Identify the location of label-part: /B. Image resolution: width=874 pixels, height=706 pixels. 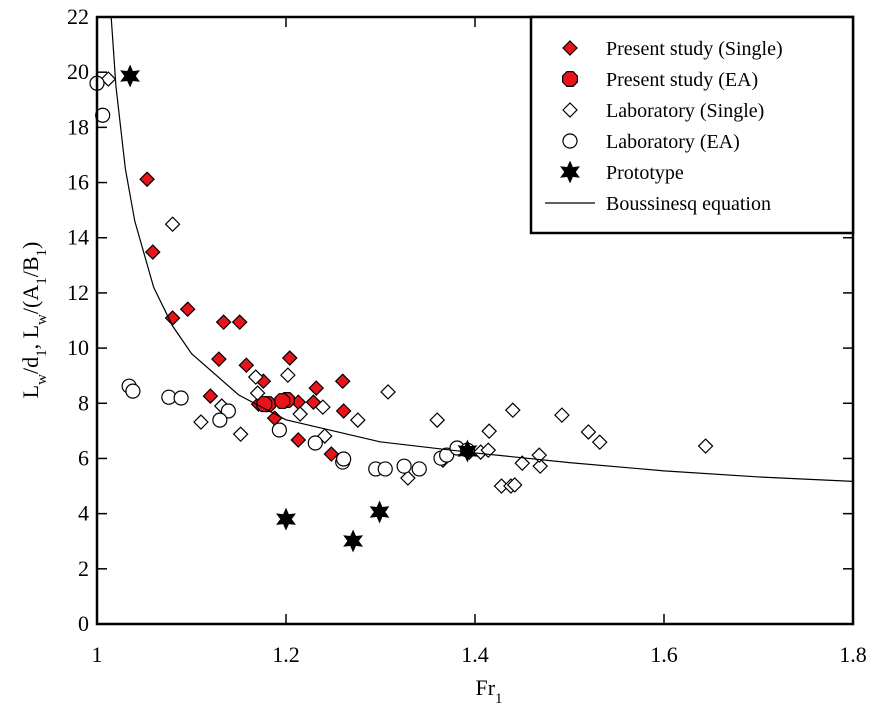
(30, 266).